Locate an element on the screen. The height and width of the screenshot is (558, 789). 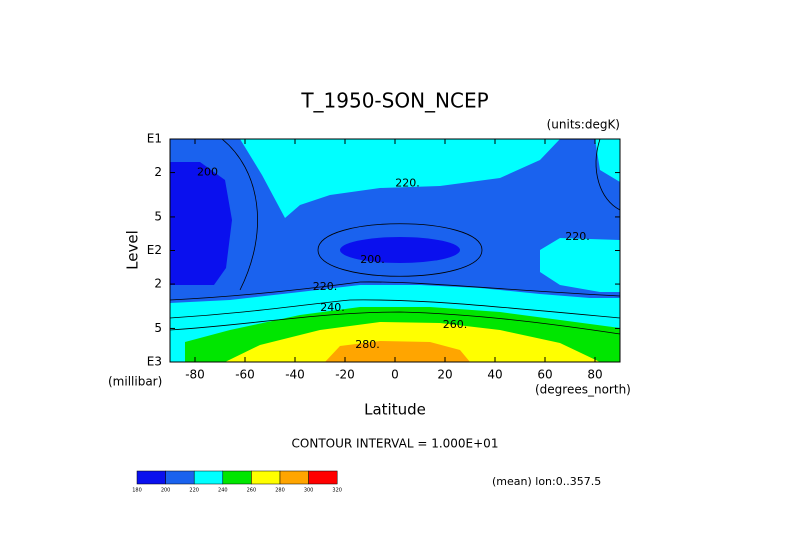
x-tick-label: -40 is located at coordinates (295, 375).